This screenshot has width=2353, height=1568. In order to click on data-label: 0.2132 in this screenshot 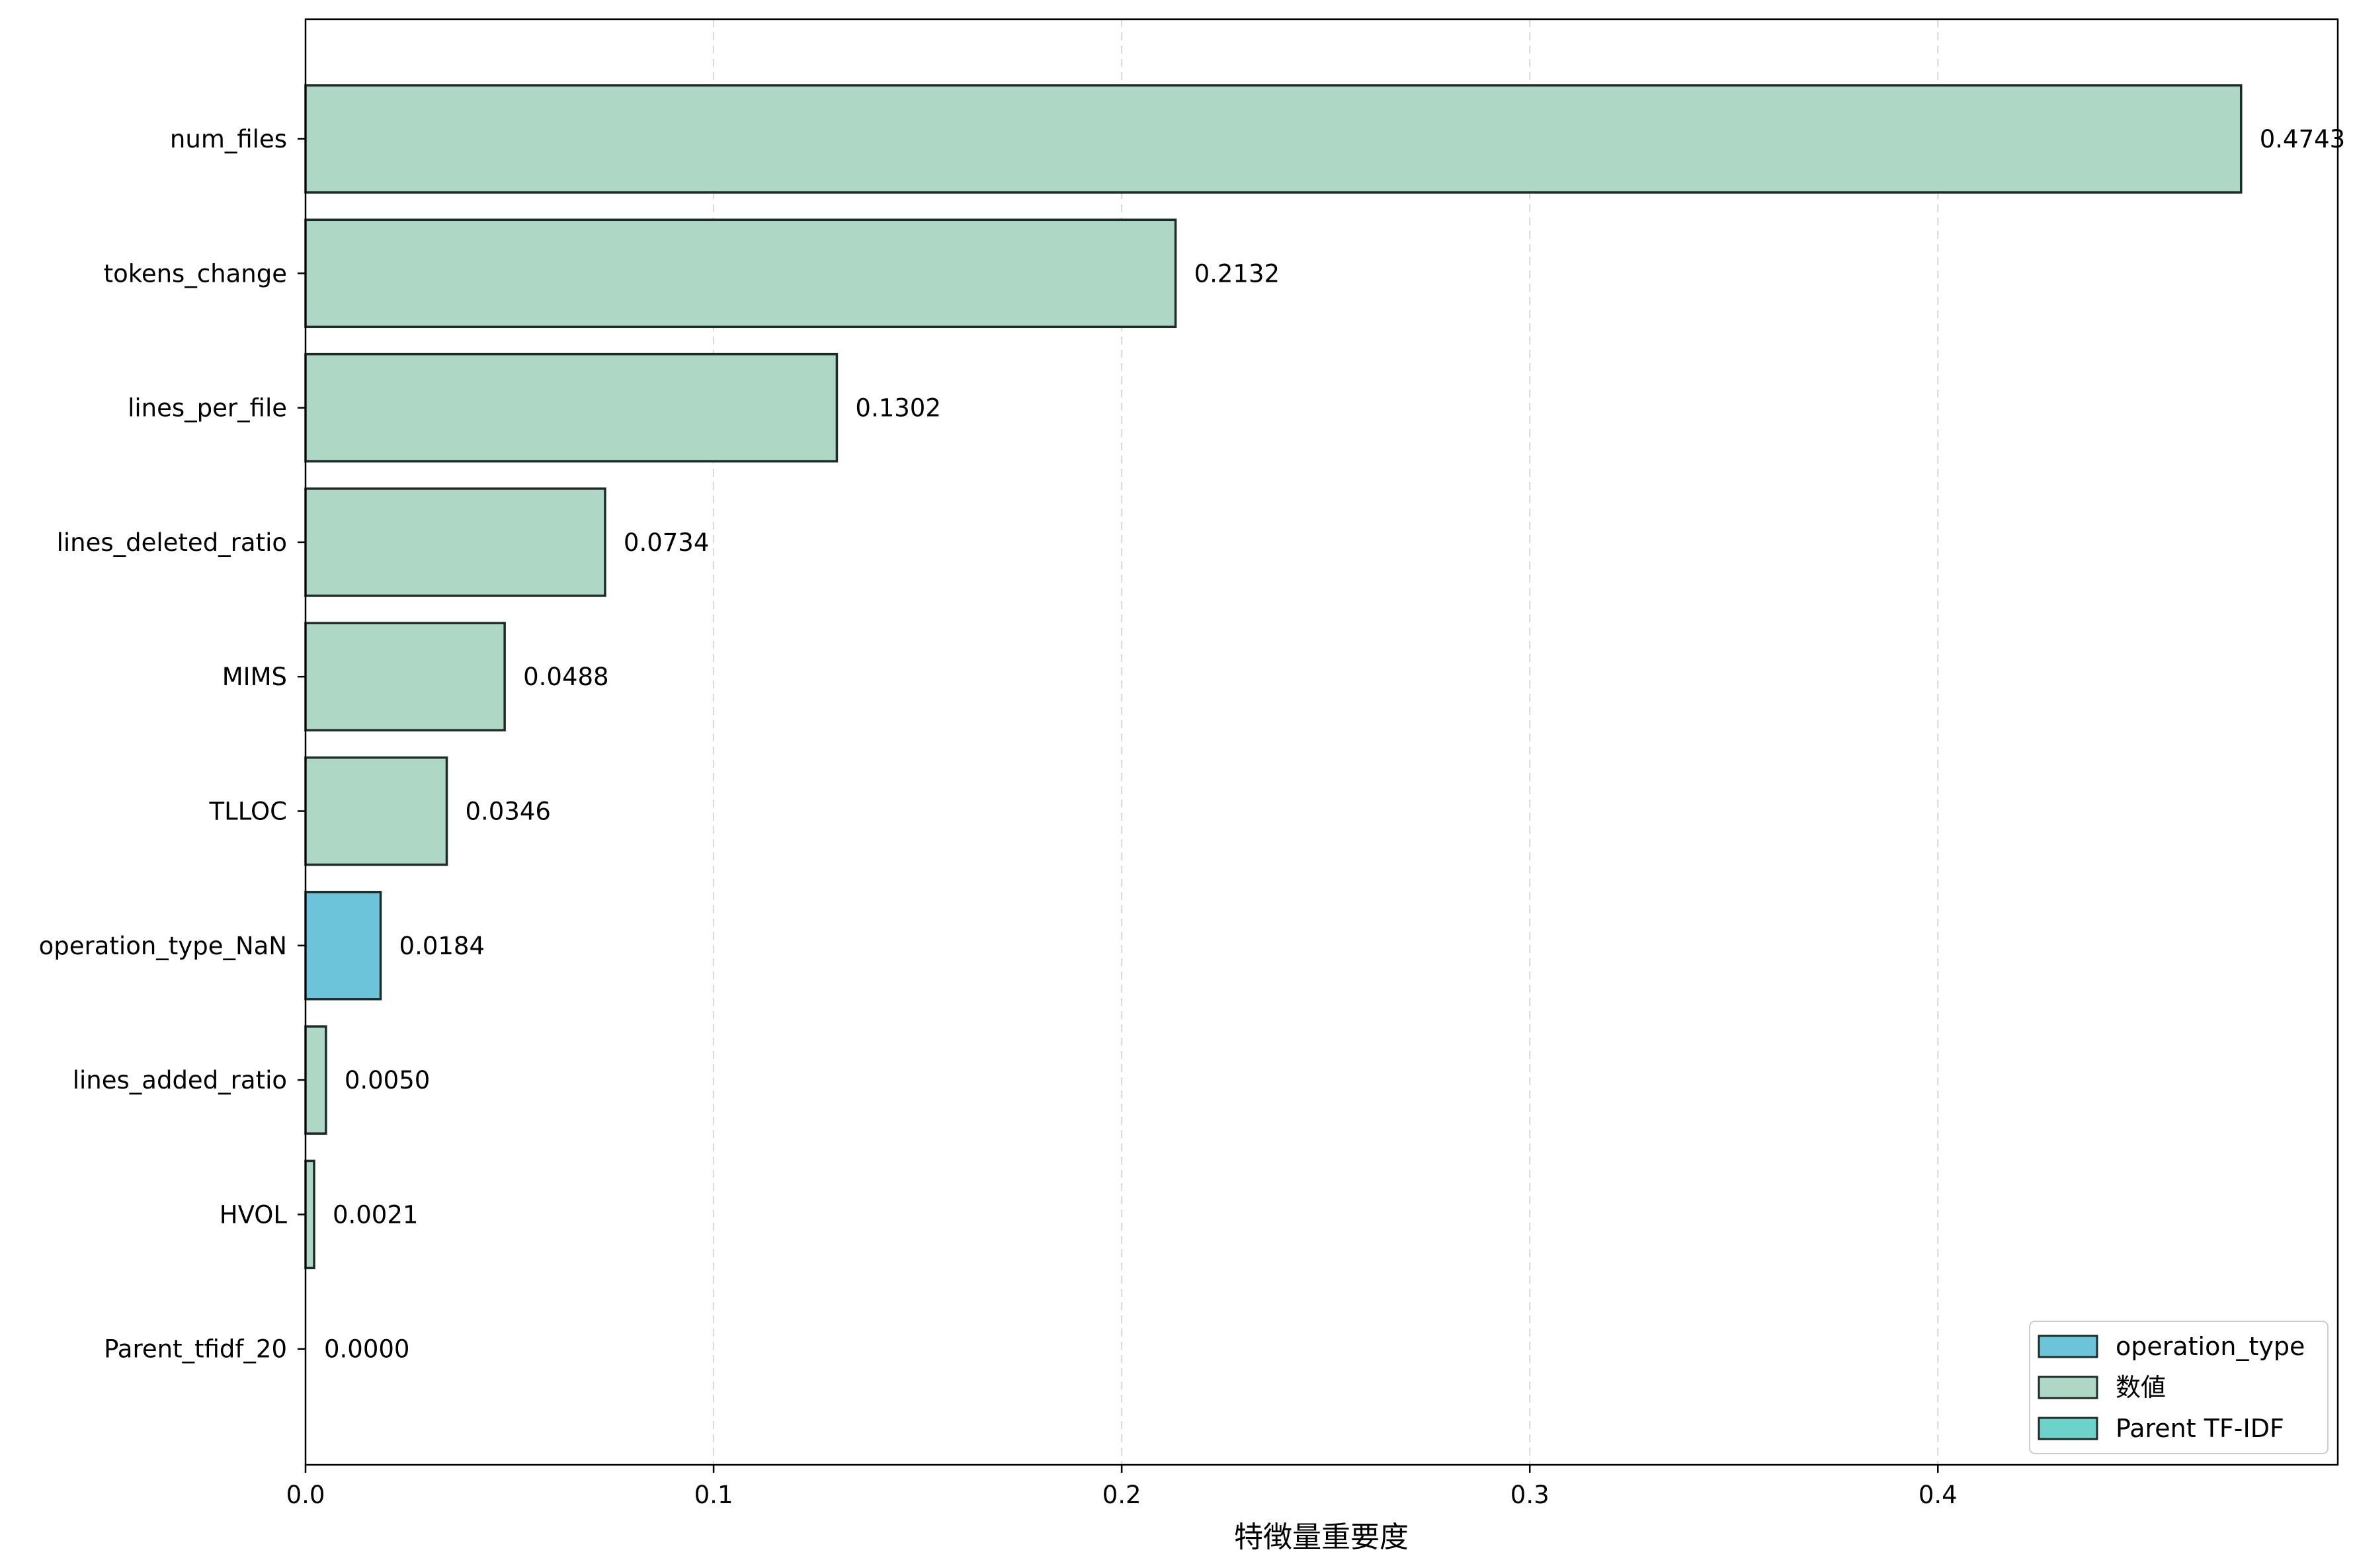, I will do `click(1237, 273)`.